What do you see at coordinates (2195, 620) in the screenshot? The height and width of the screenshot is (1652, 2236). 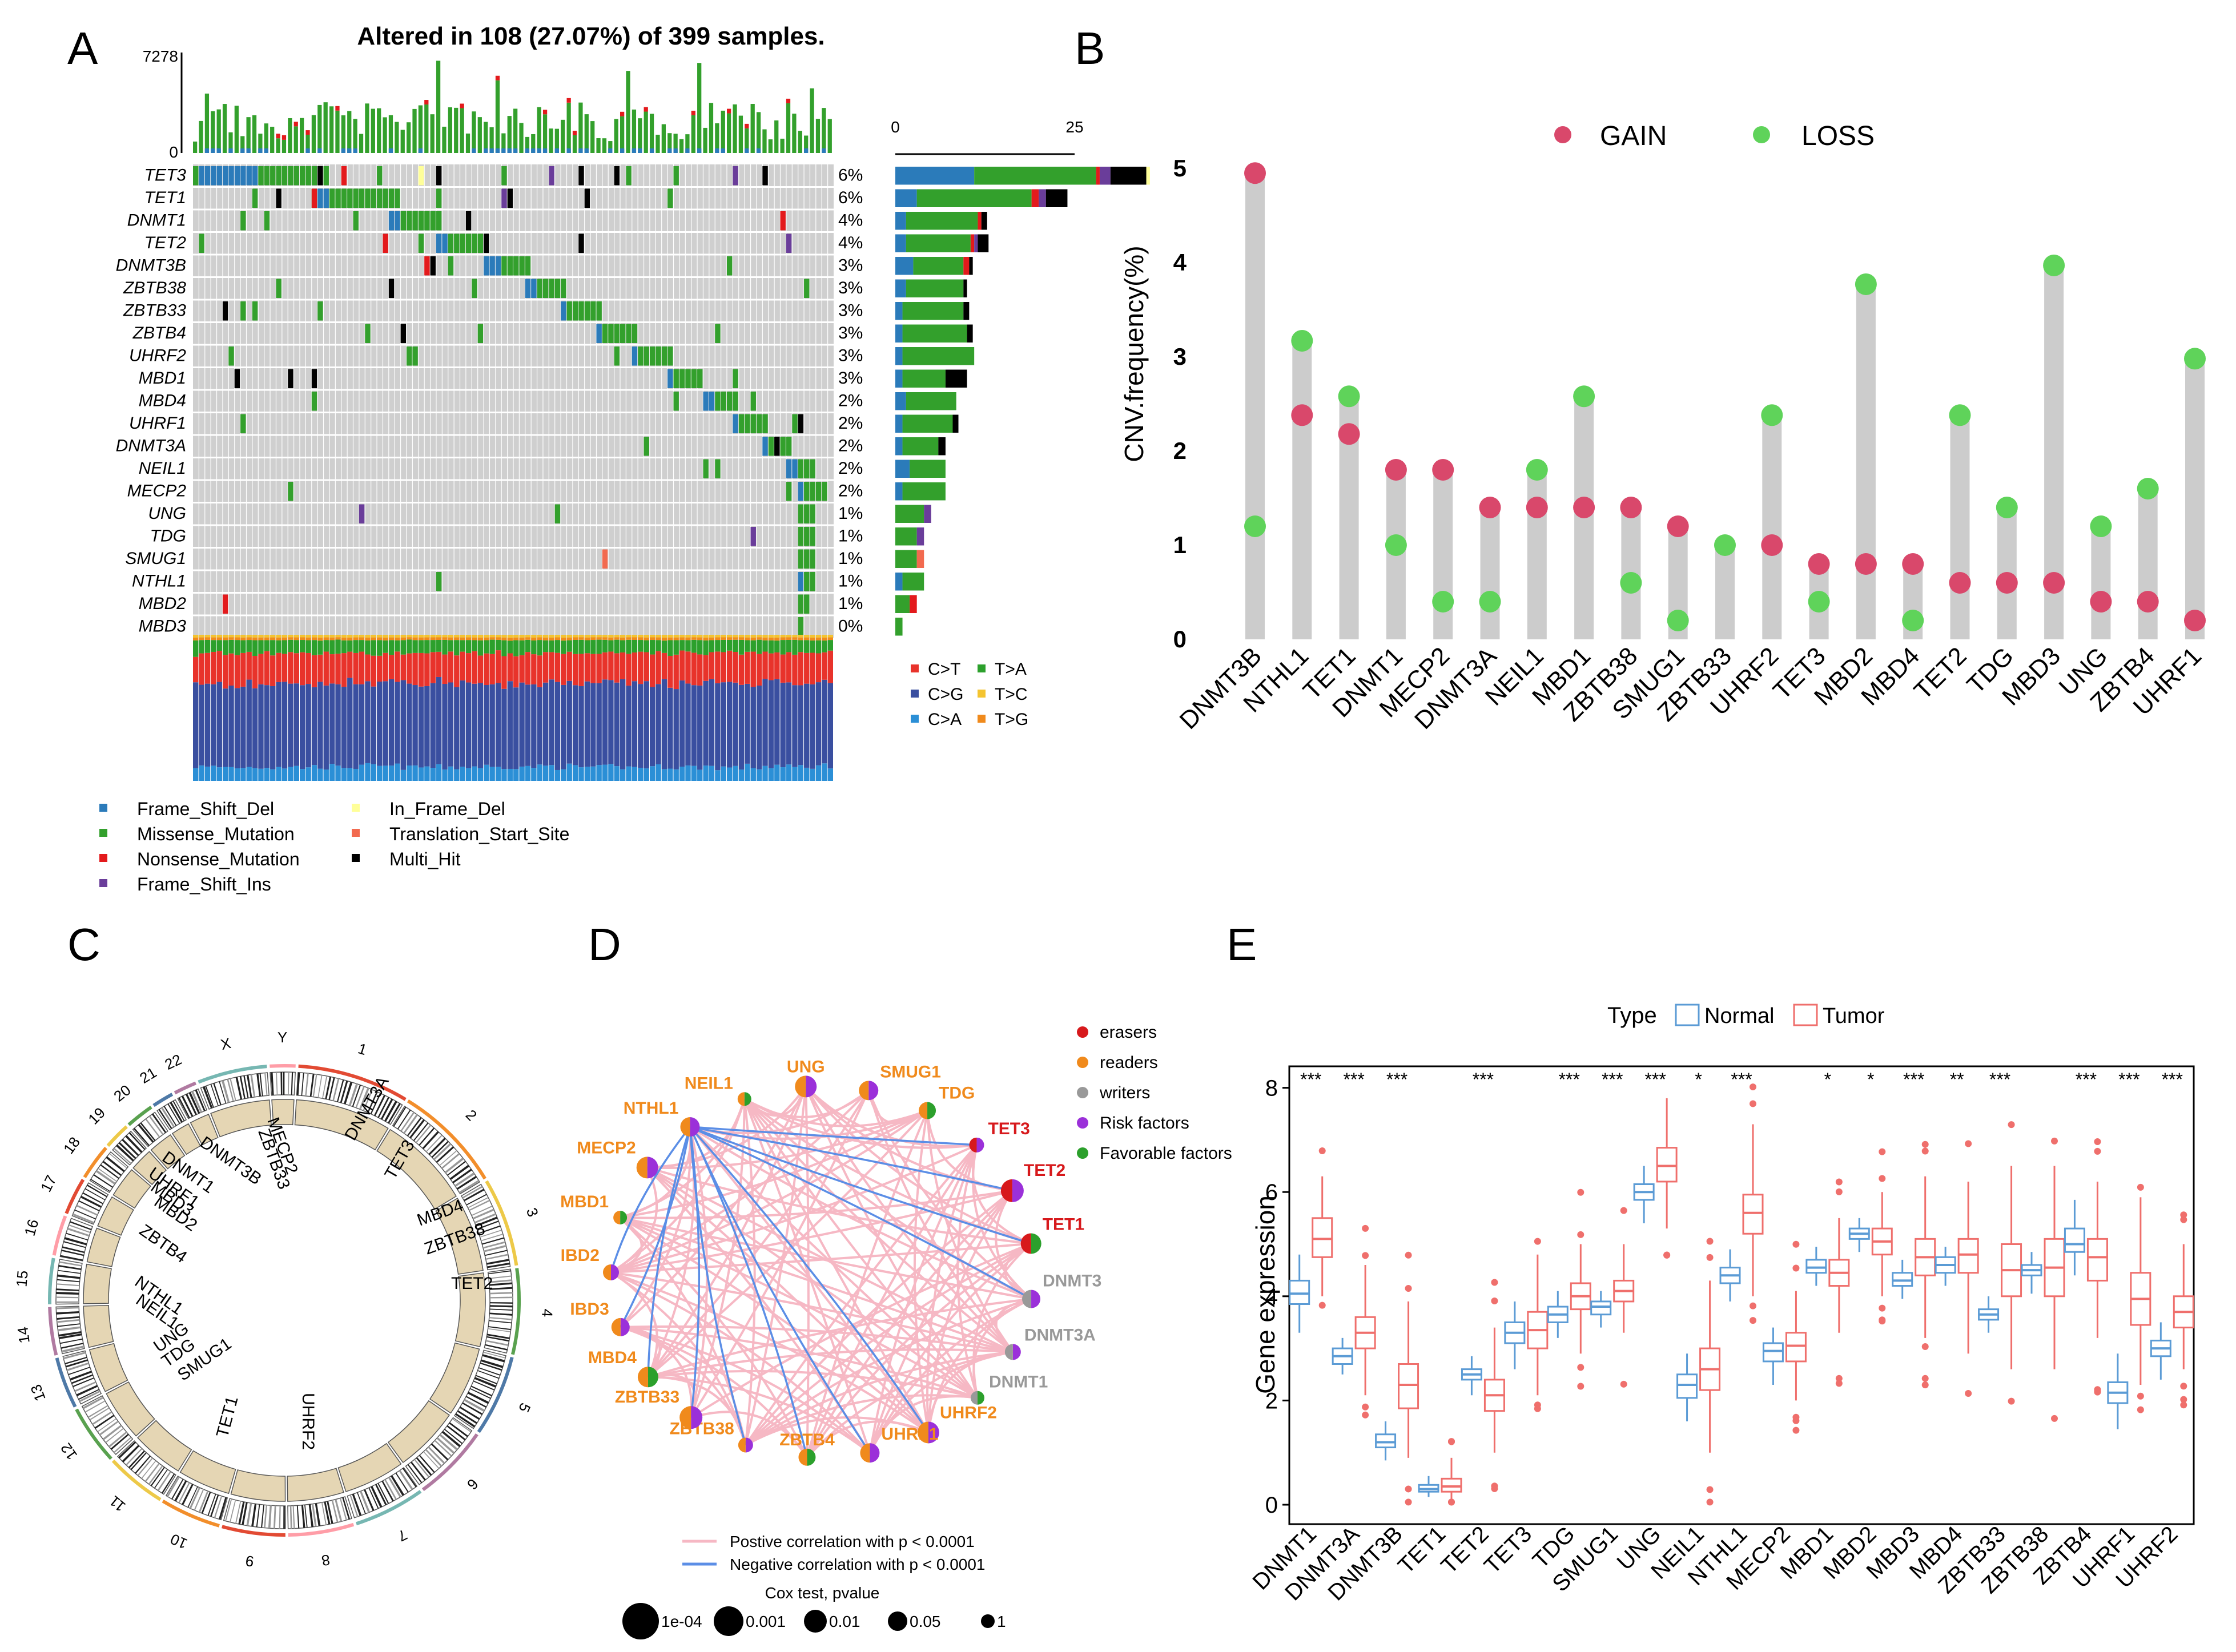 I see `gain-point-uhrf1` at bounding box center [2195, 620].